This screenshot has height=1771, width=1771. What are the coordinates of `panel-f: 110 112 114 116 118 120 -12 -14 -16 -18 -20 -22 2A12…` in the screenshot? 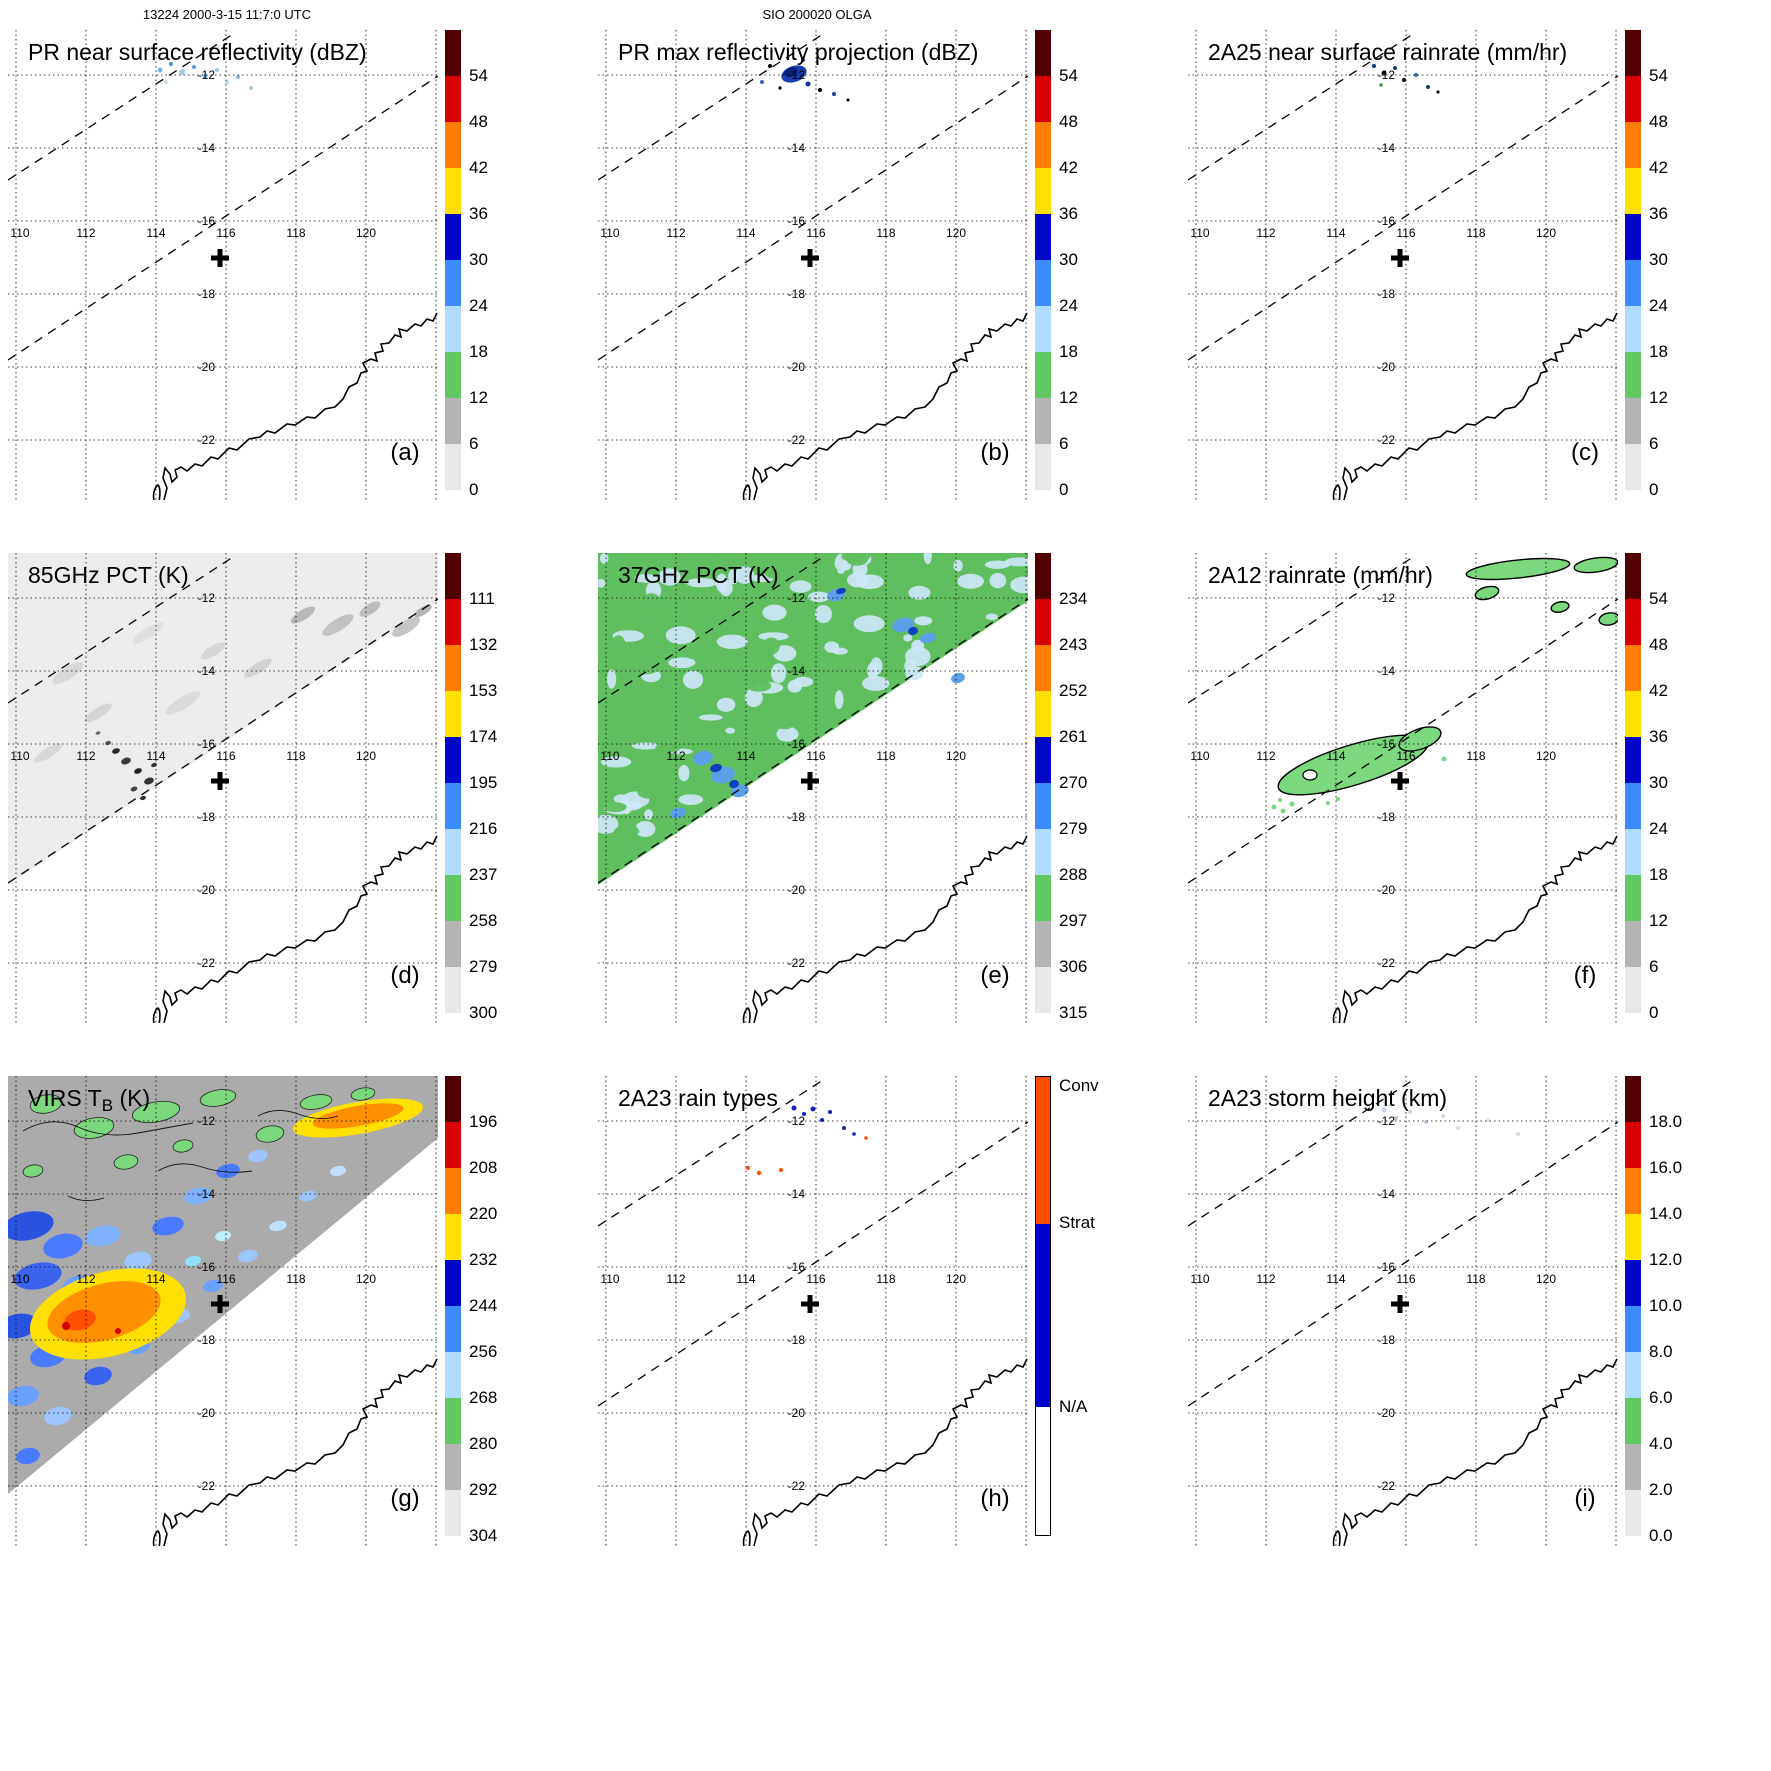 It's located at (1475, 784).